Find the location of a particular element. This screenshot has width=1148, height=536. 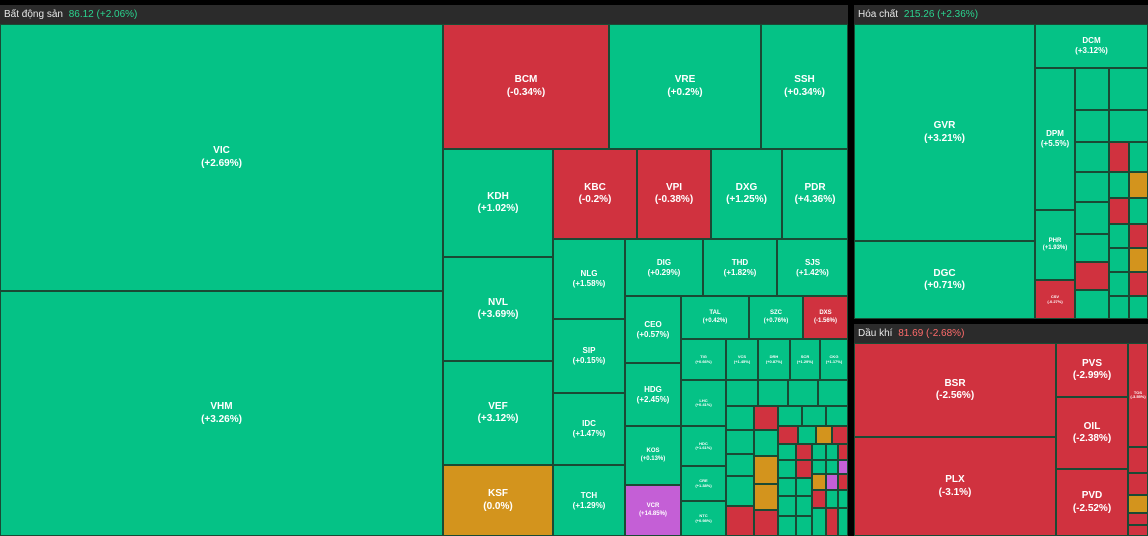

sector-header: Hóa chất 215.26 (+2.36%) is located at coordinates (1001, 14).